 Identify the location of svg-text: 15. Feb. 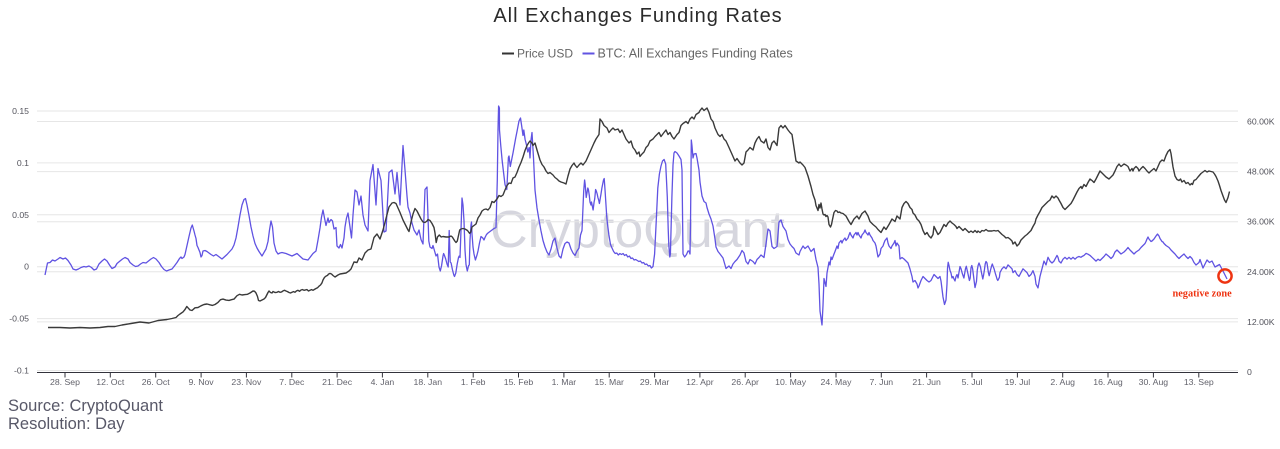
(519, 382).